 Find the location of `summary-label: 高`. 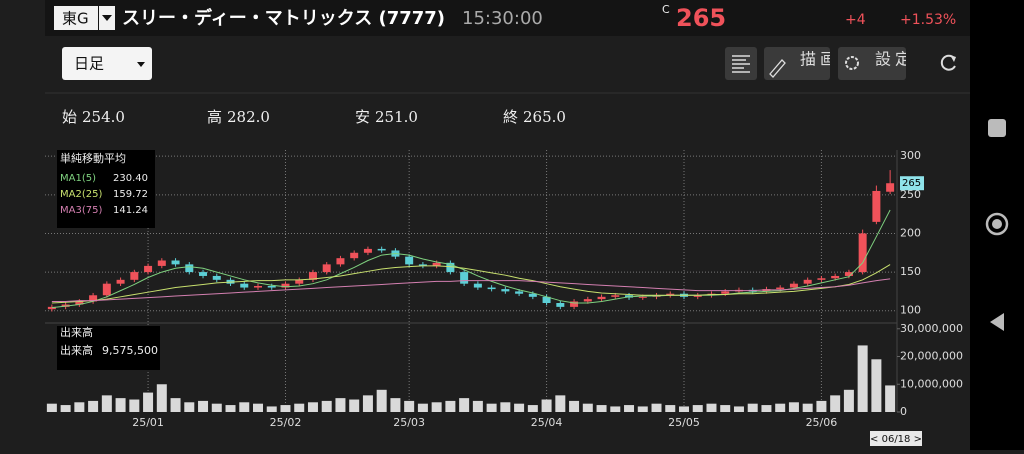

summary-label: 高 is located at coordinates (214, 117).